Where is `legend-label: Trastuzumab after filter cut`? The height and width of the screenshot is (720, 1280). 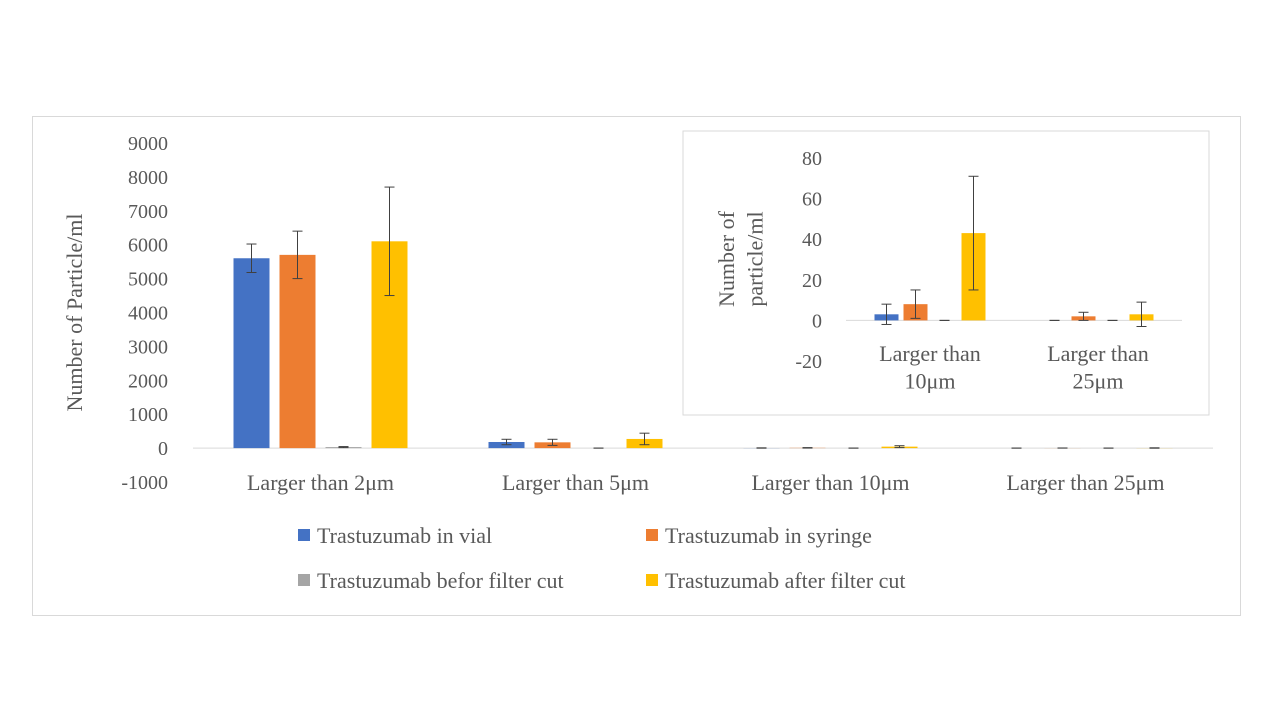 legend-label: Trastuzumab after filter cut is located at coordinates (785, 580).